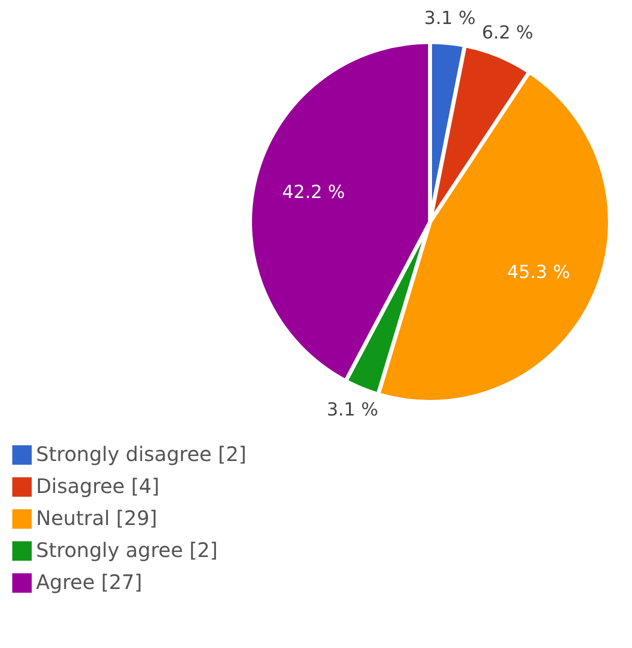 This screenshot has height=648, width=632. What do you see at coordinates (127, 550) in the screenshot?
I see `legend-label: Strongly agree [2]` at bounding box center [127, 550].